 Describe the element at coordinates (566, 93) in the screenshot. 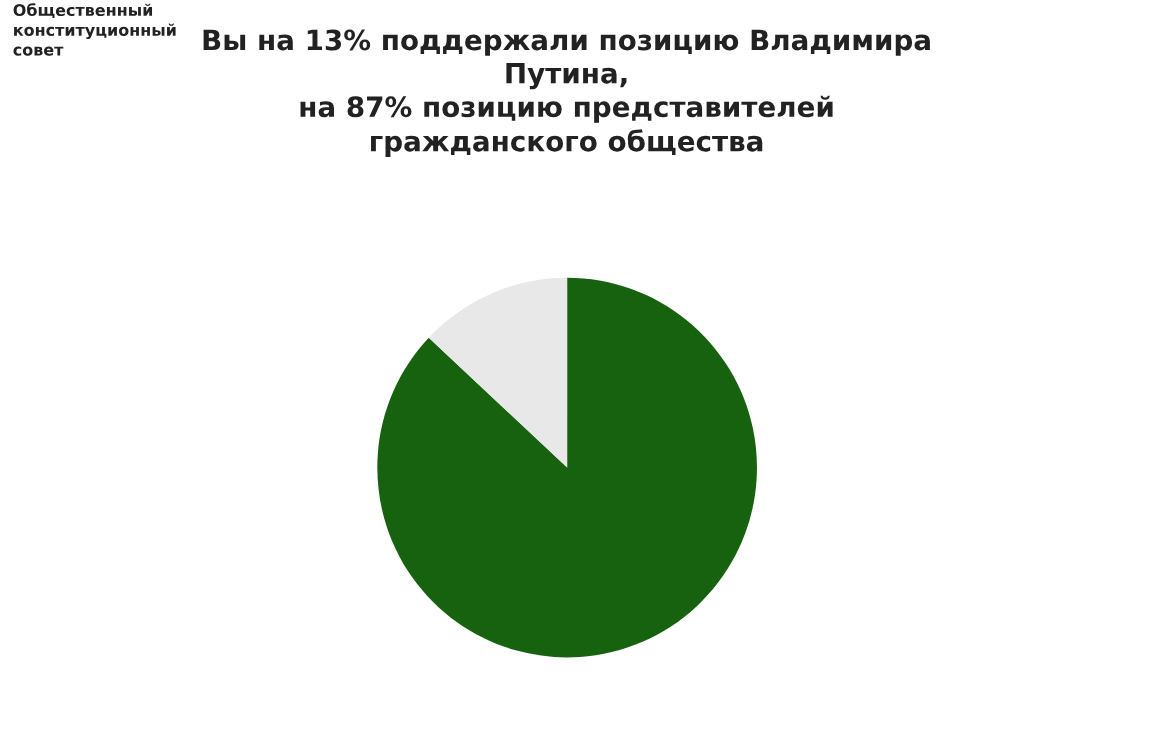

I see `chart-title: Вы на 13% поддержали позицию Владимира Путина, на 87% позицию представителей гражданского общества` at that location.